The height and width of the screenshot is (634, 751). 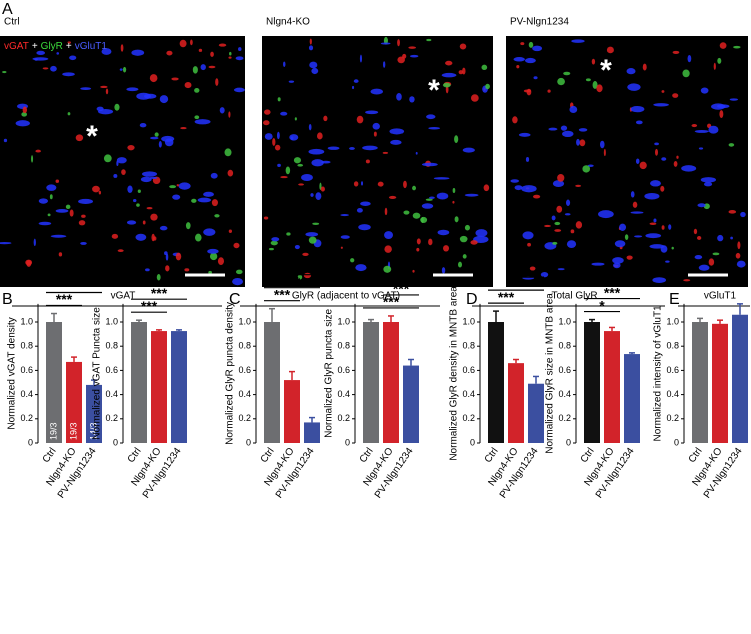 I want to click on y-tick-label: 0.4, so click(x=111, y=394).